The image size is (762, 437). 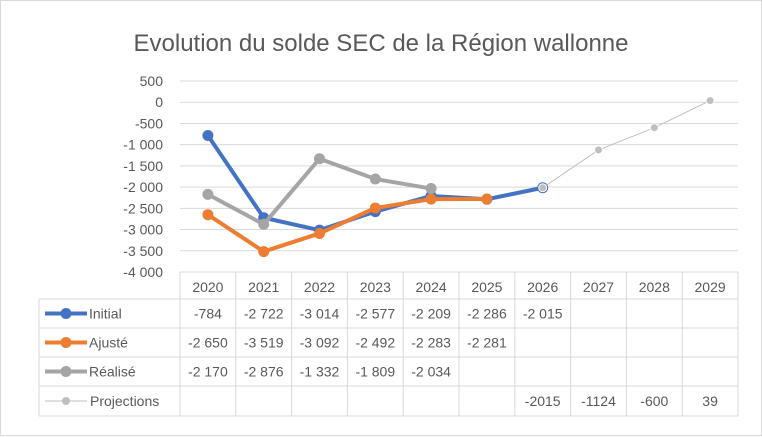 I want to click on data-table-cell: -1 332, so click(x=320, y=372).